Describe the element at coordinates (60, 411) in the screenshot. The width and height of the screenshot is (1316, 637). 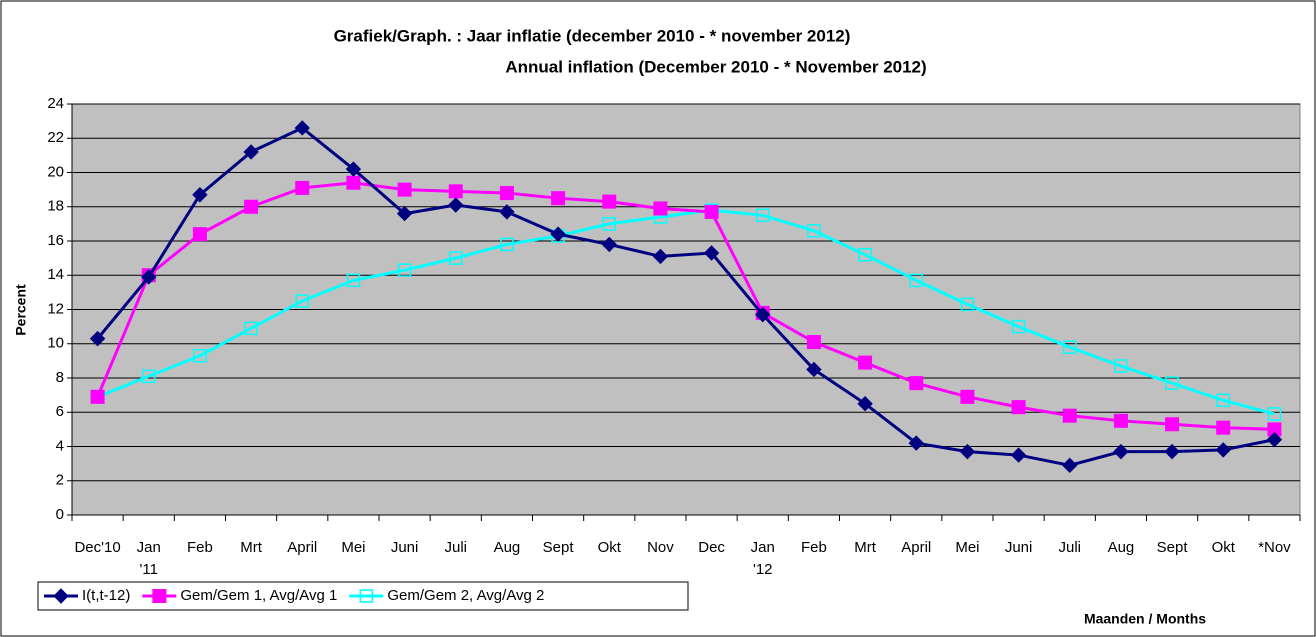
I see `y-tick-label: 6` at that location.